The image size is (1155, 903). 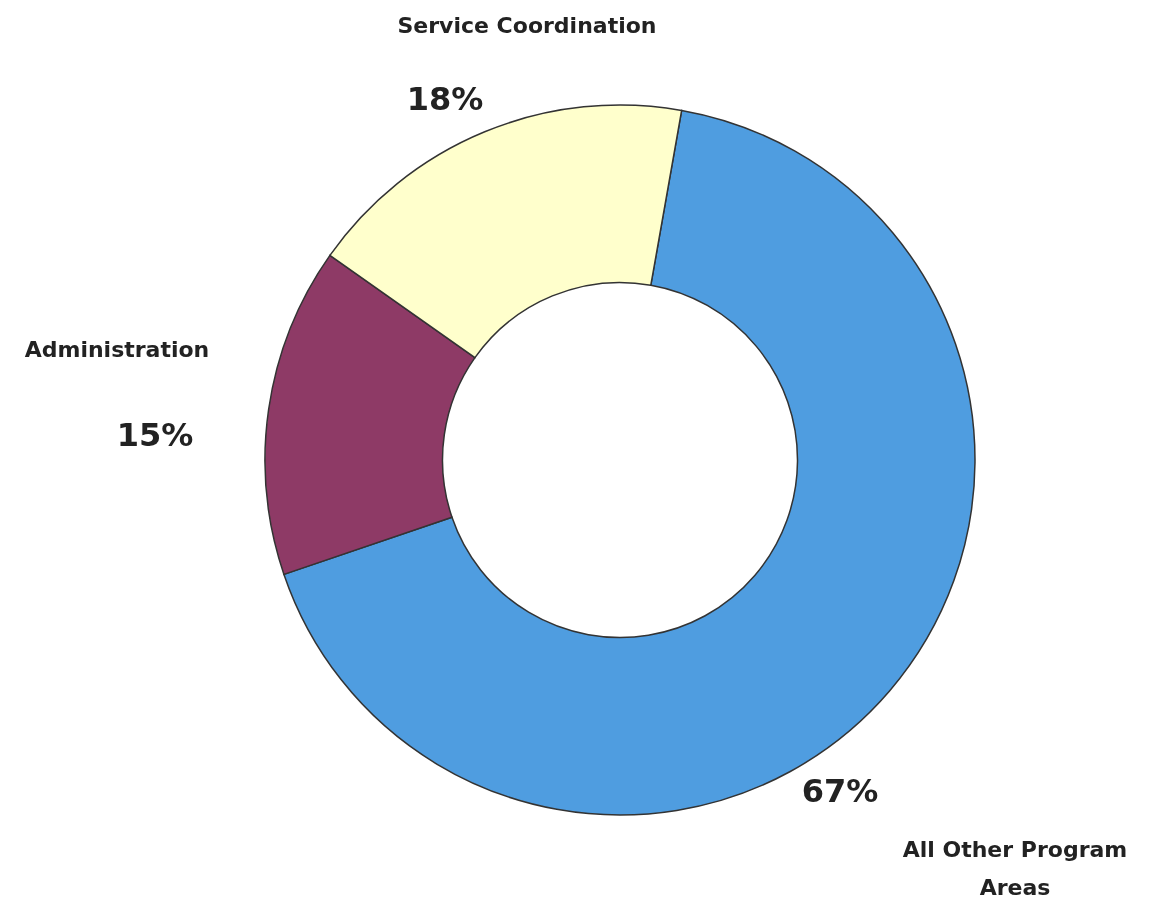 I want to click on slice-label: All Other Program Areas, so click(x=1015, y=868).